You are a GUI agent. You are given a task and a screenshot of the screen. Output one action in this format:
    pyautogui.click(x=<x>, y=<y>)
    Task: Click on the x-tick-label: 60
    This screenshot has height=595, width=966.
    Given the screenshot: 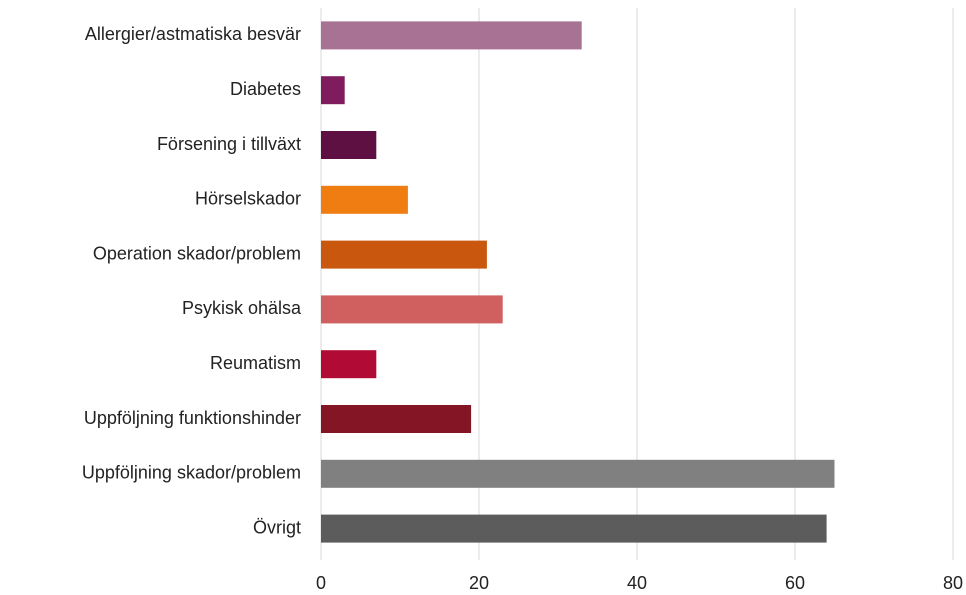 What is the action you would take?
    pyautogui.click(x=795, y=583)
    